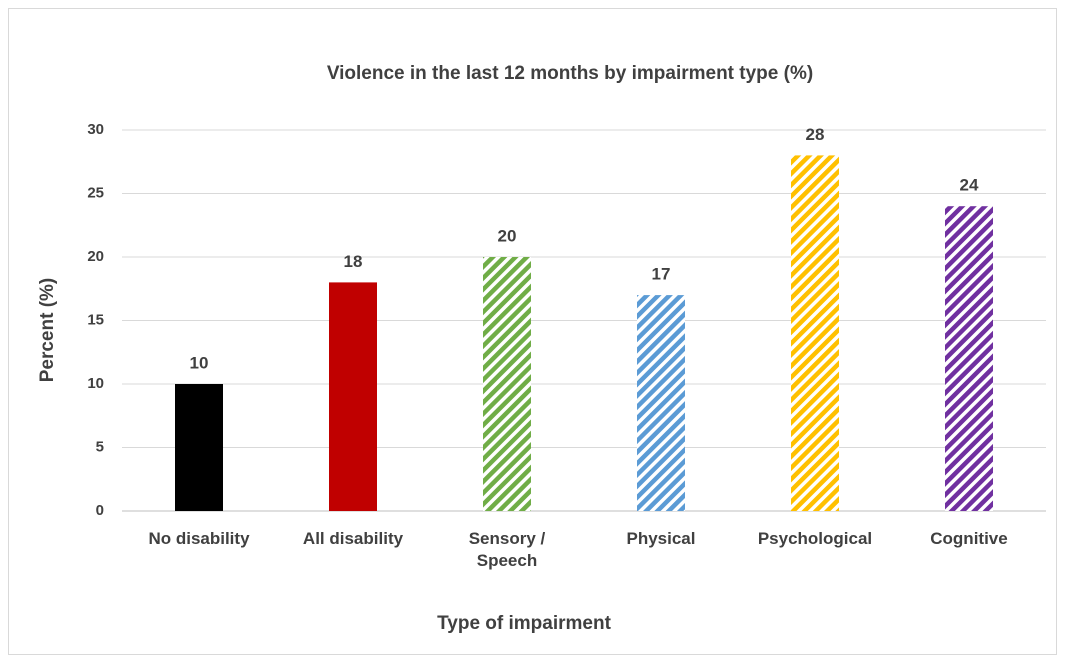 The width and height of the screenshot is (1065, 668). What do you see at coordinates (661, 274) in the screenshot?
I see `data-label: 17` at bounding box center [661, 274].